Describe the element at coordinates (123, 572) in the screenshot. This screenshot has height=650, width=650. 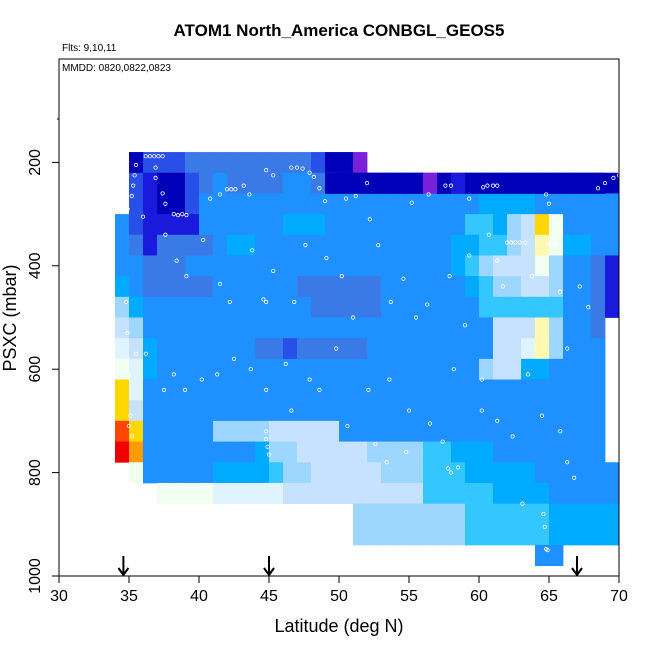
I see `flight-arrow-head` at that location.